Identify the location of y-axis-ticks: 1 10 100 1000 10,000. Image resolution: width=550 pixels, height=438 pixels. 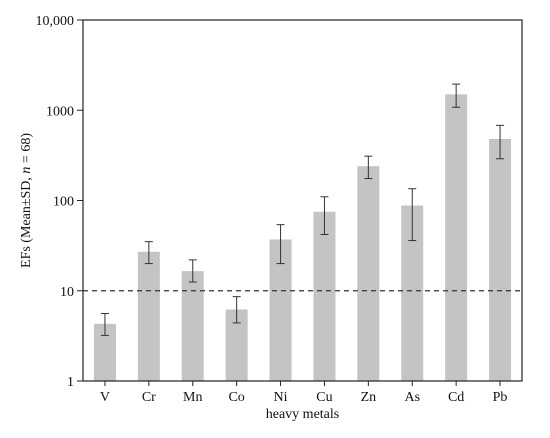
(59, 202).